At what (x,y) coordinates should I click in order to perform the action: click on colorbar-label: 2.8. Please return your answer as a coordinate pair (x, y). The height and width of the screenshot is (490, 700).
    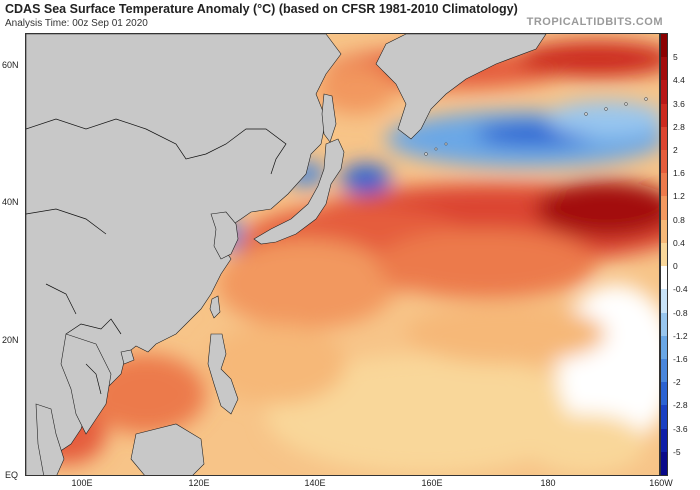
    Looking at the image, I should click on (679, 126).